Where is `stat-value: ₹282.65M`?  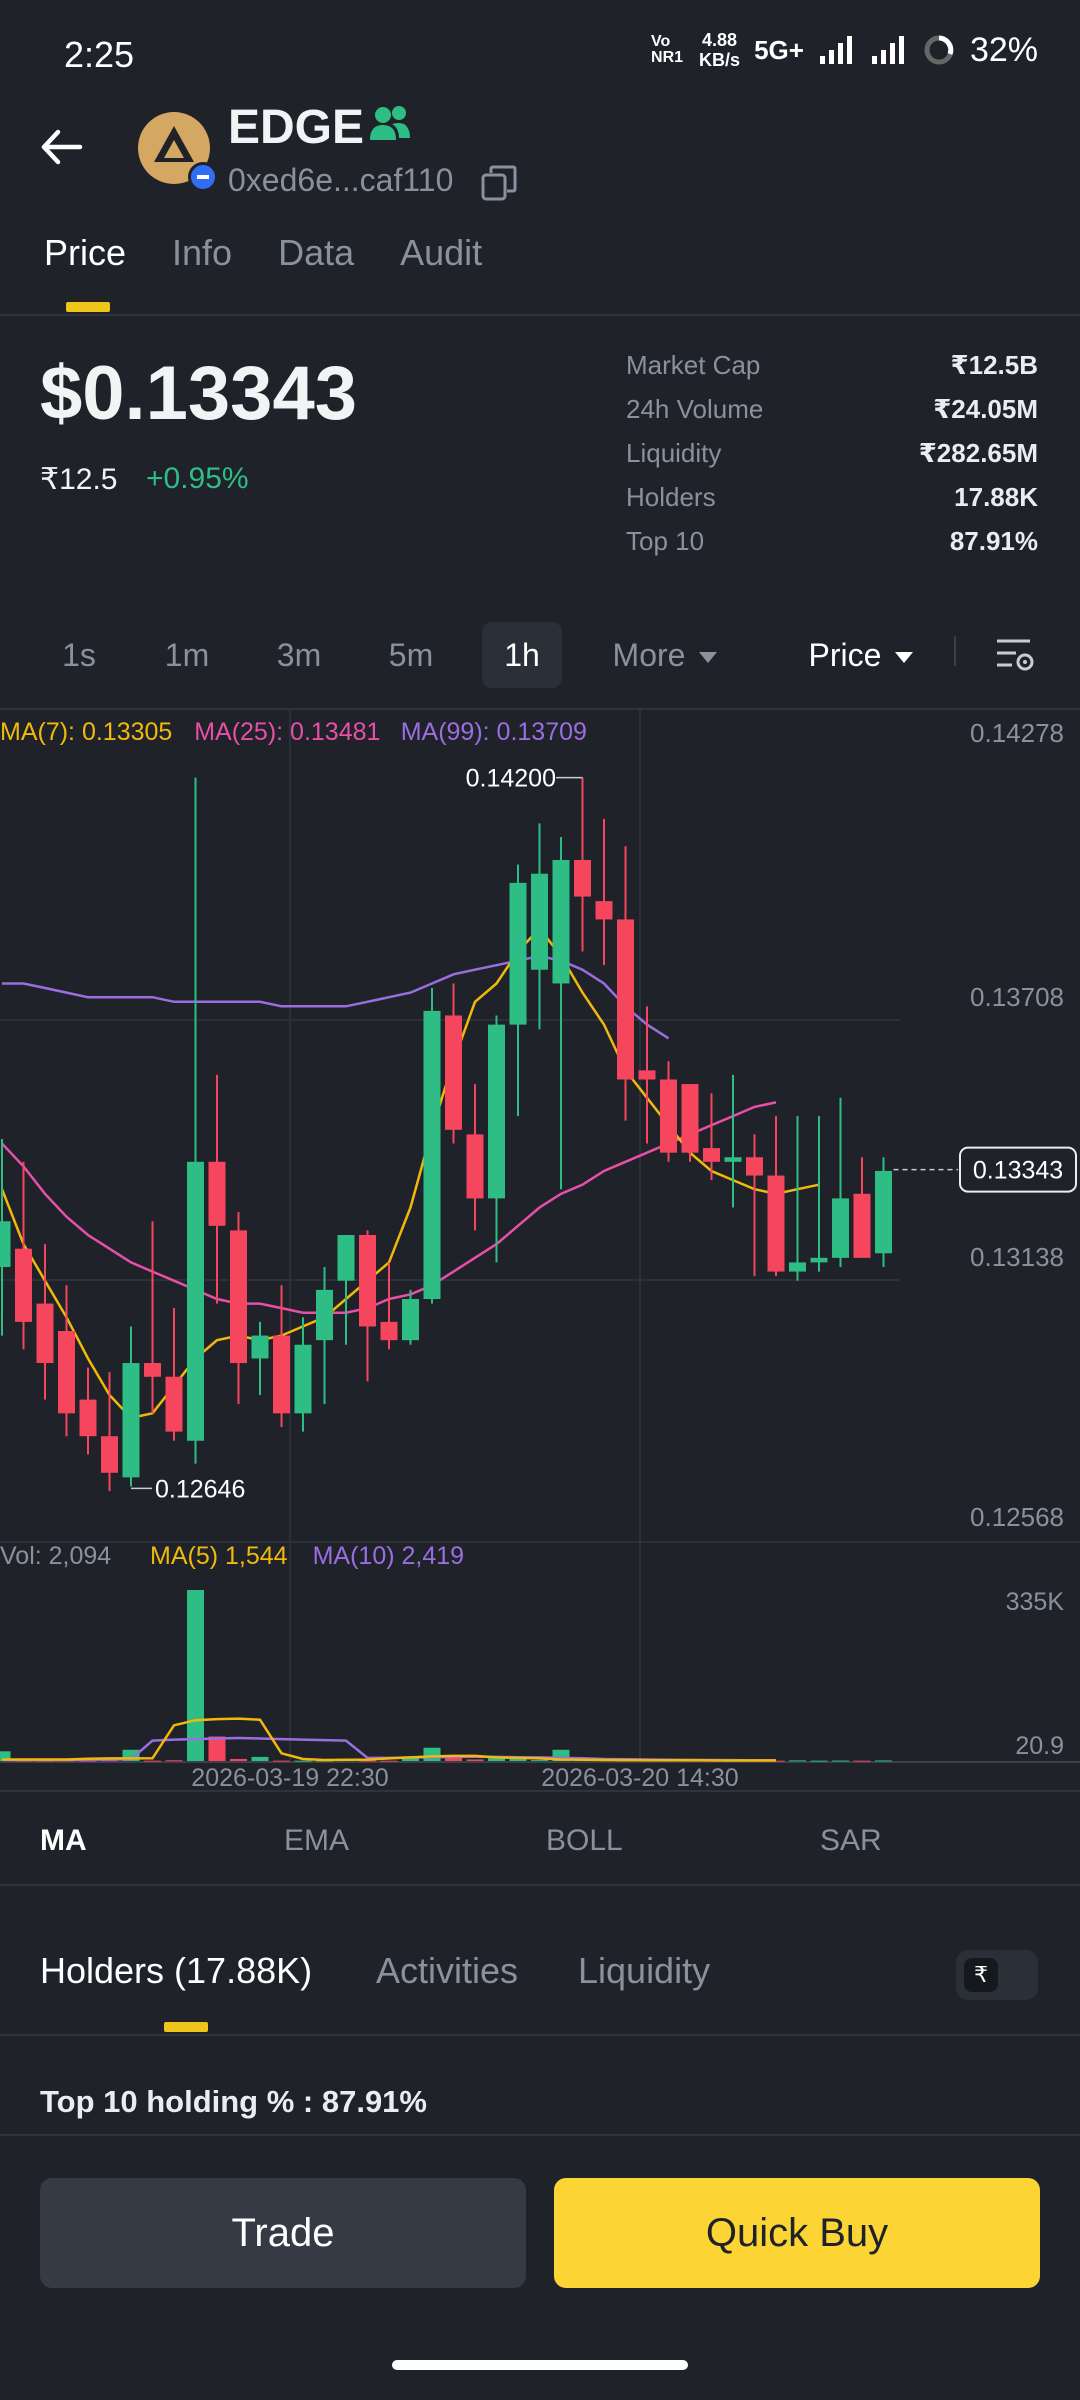 stat-value: ₹282.65M is located at coordinates (978, 453).